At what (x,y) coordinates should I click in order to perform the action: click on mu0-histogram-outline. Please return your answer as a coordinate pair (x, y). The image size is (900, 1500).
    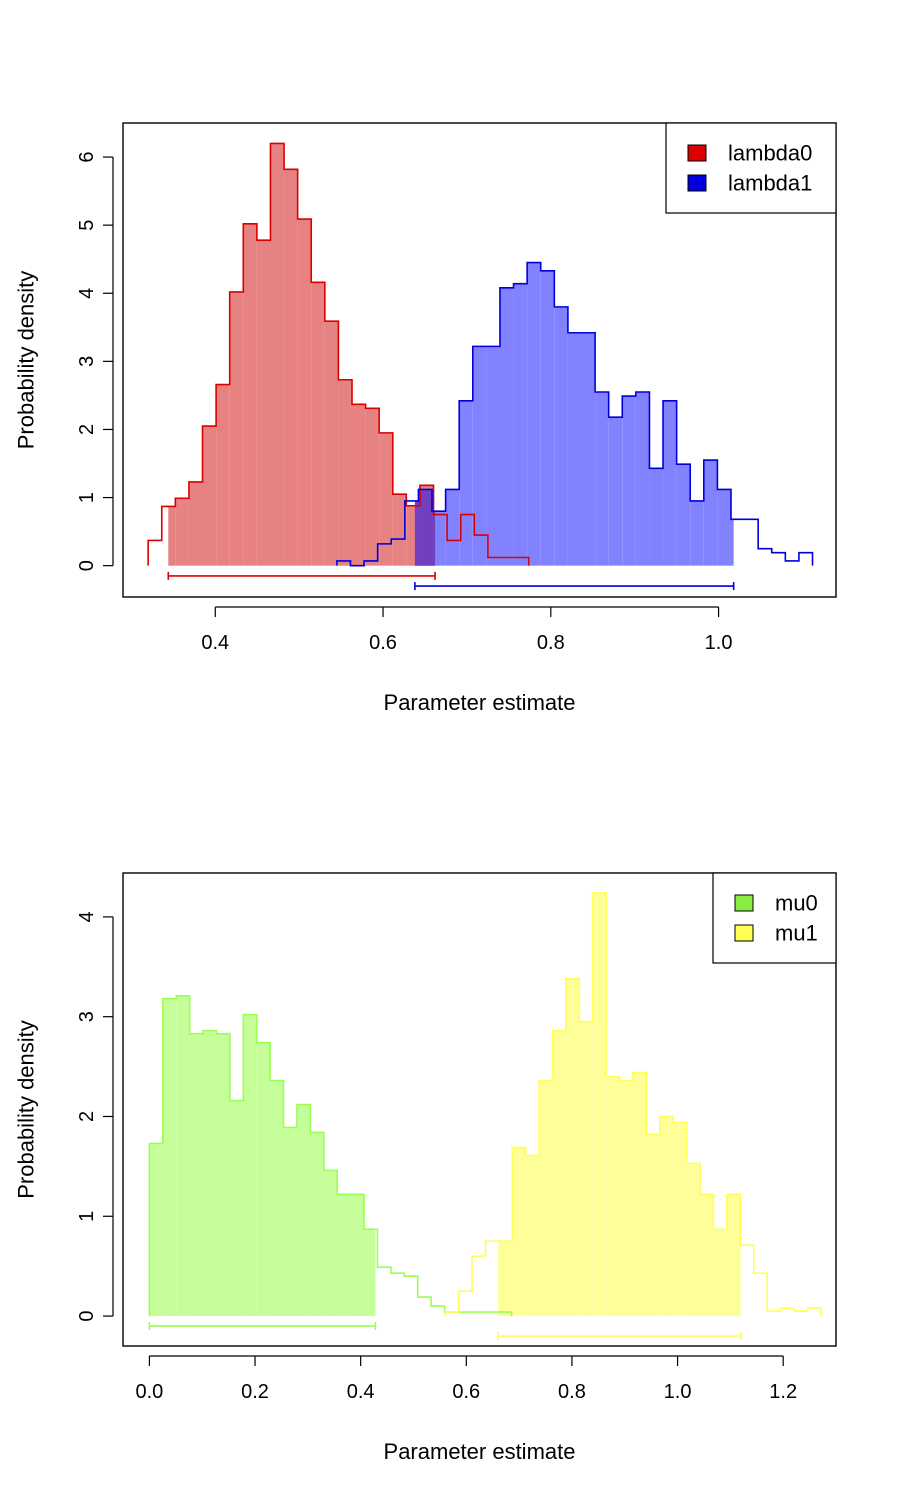
    Looking at the image, I should click on (330, 1155).